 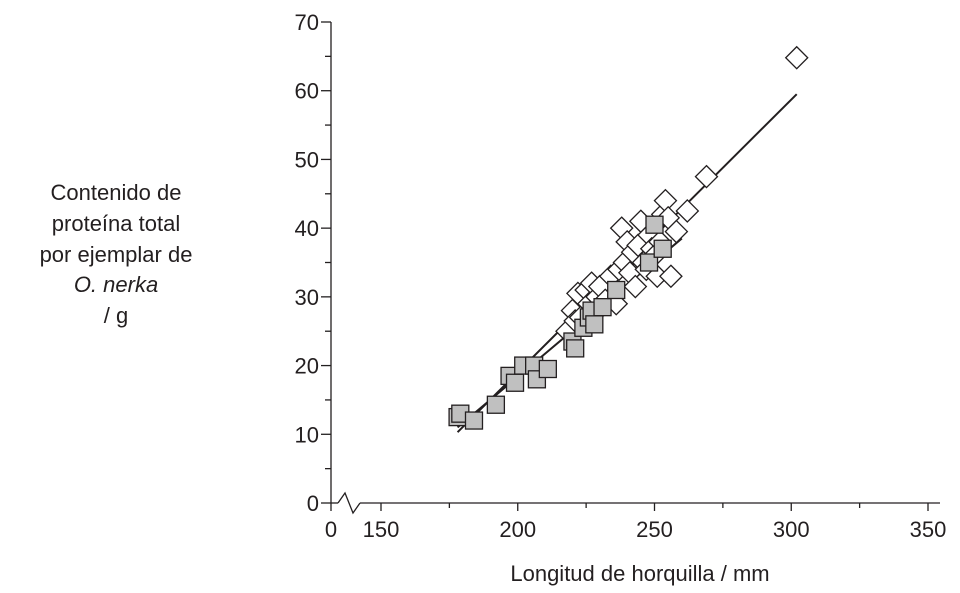 I want to click on x-axis-break, so click(x=349, y=503).